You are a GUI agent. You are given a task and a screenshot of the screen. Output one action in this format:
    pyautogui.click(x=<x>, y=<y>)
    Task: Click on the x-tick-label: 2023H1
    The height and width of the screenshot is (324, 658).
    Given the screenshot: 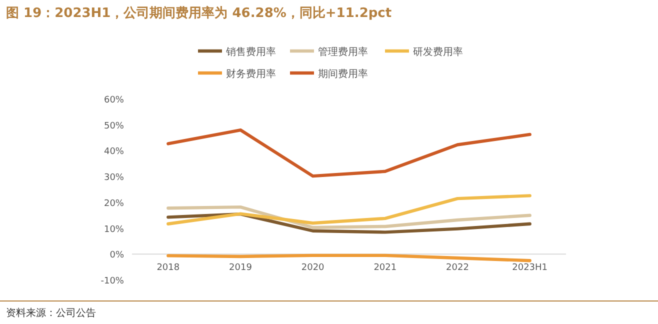 What is the action you would take?
    pyautogui.click(x=530, y=268)
    